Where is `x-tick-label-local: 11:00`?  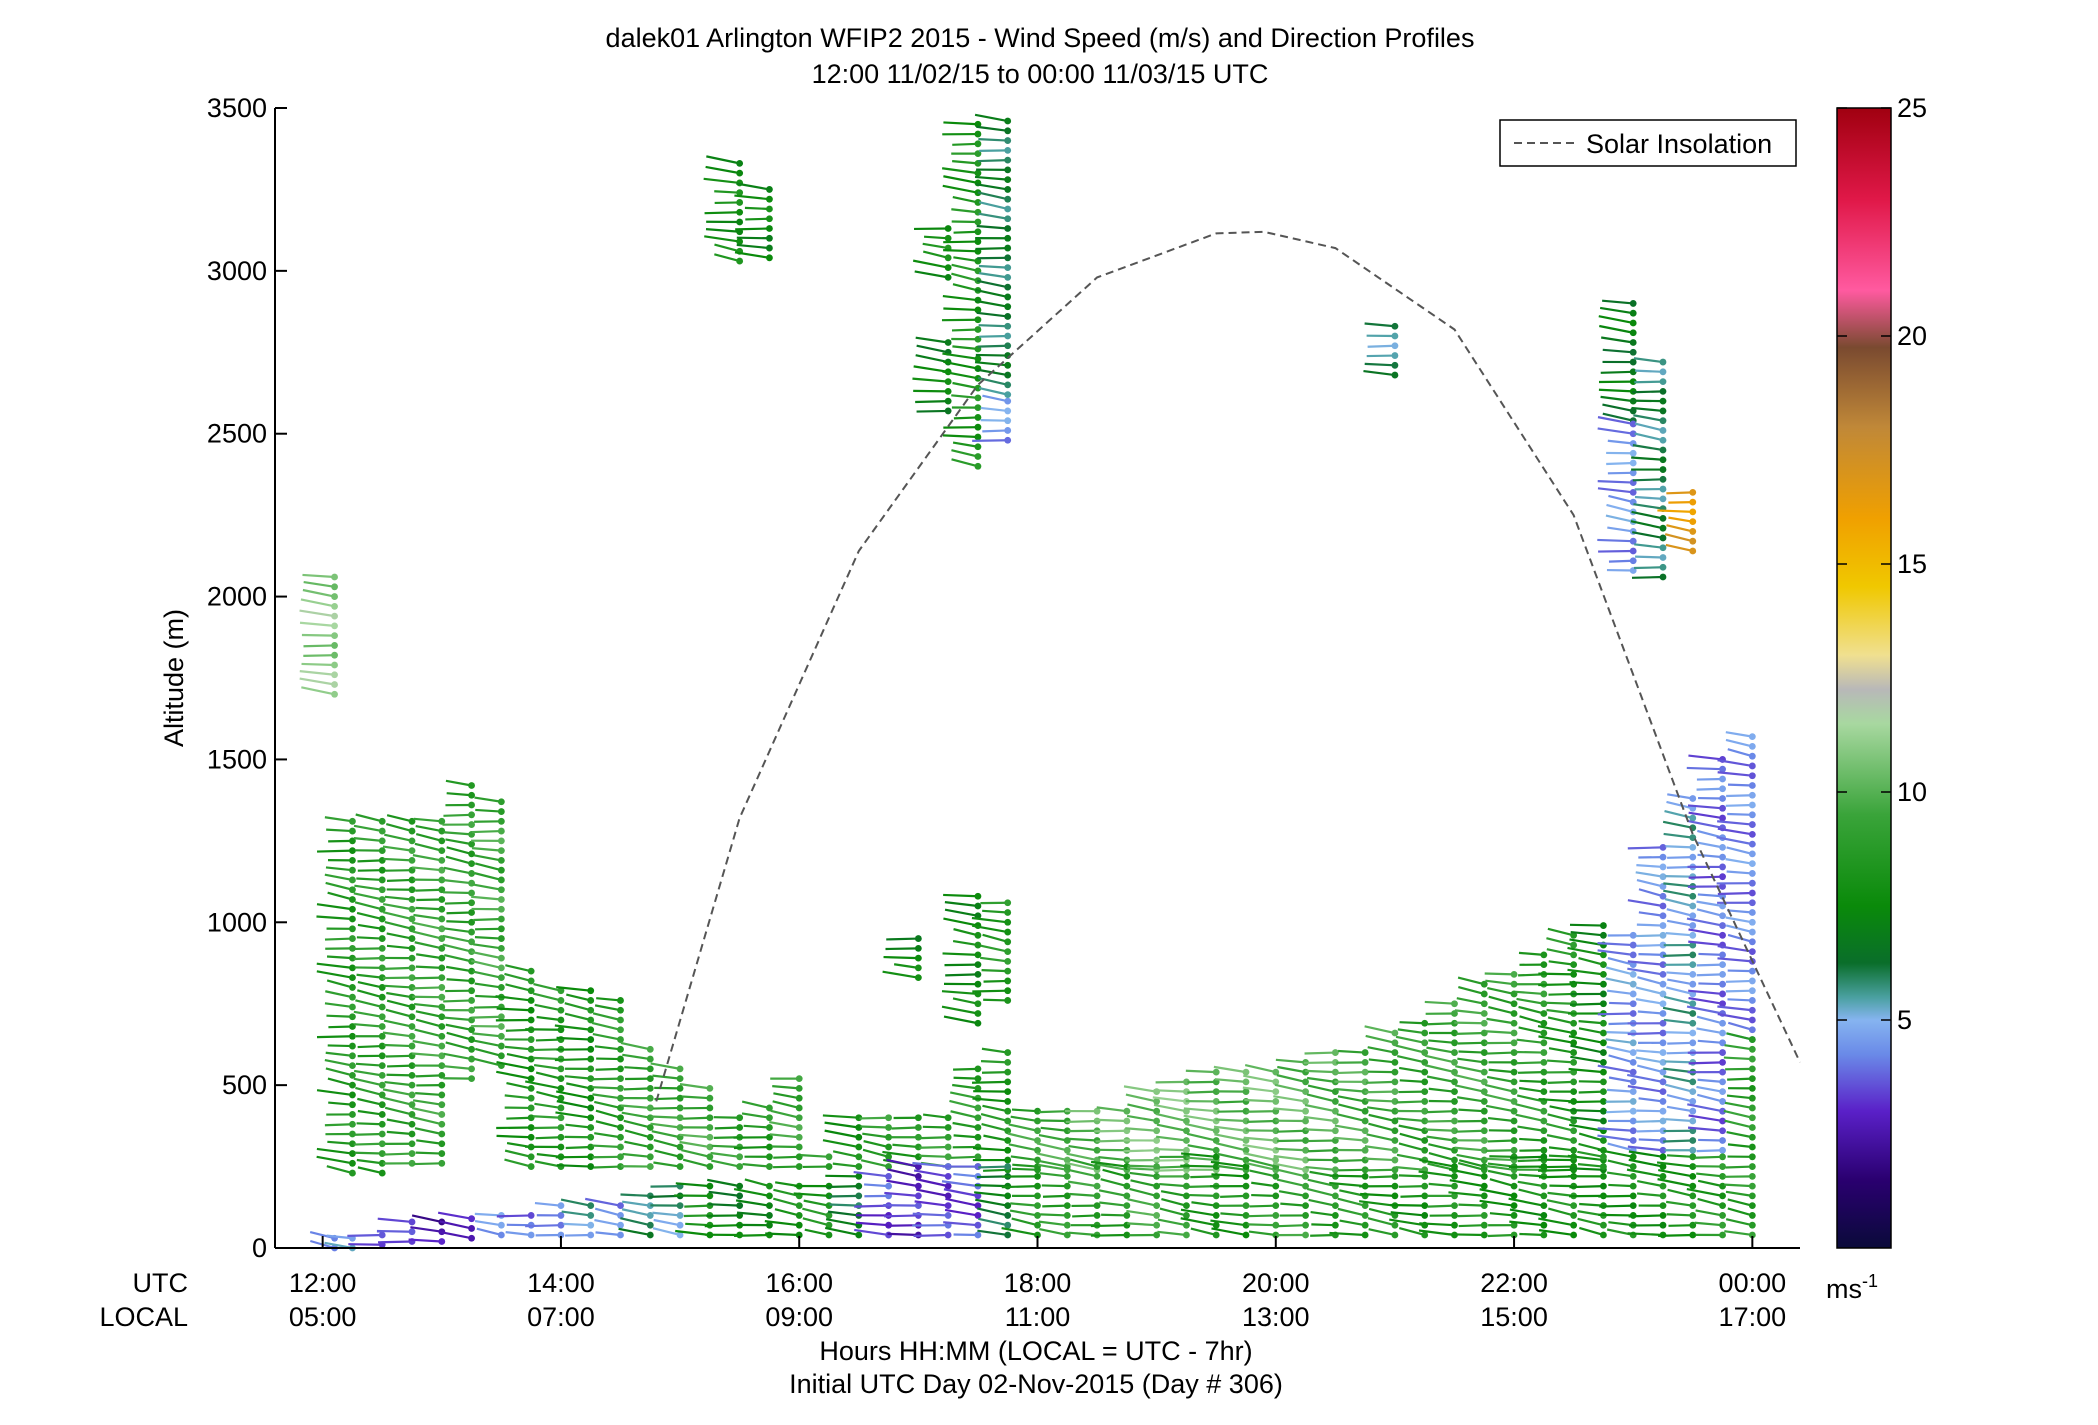
x-tick-label-local: 11:00 is located at coordinates (1038, 1317).